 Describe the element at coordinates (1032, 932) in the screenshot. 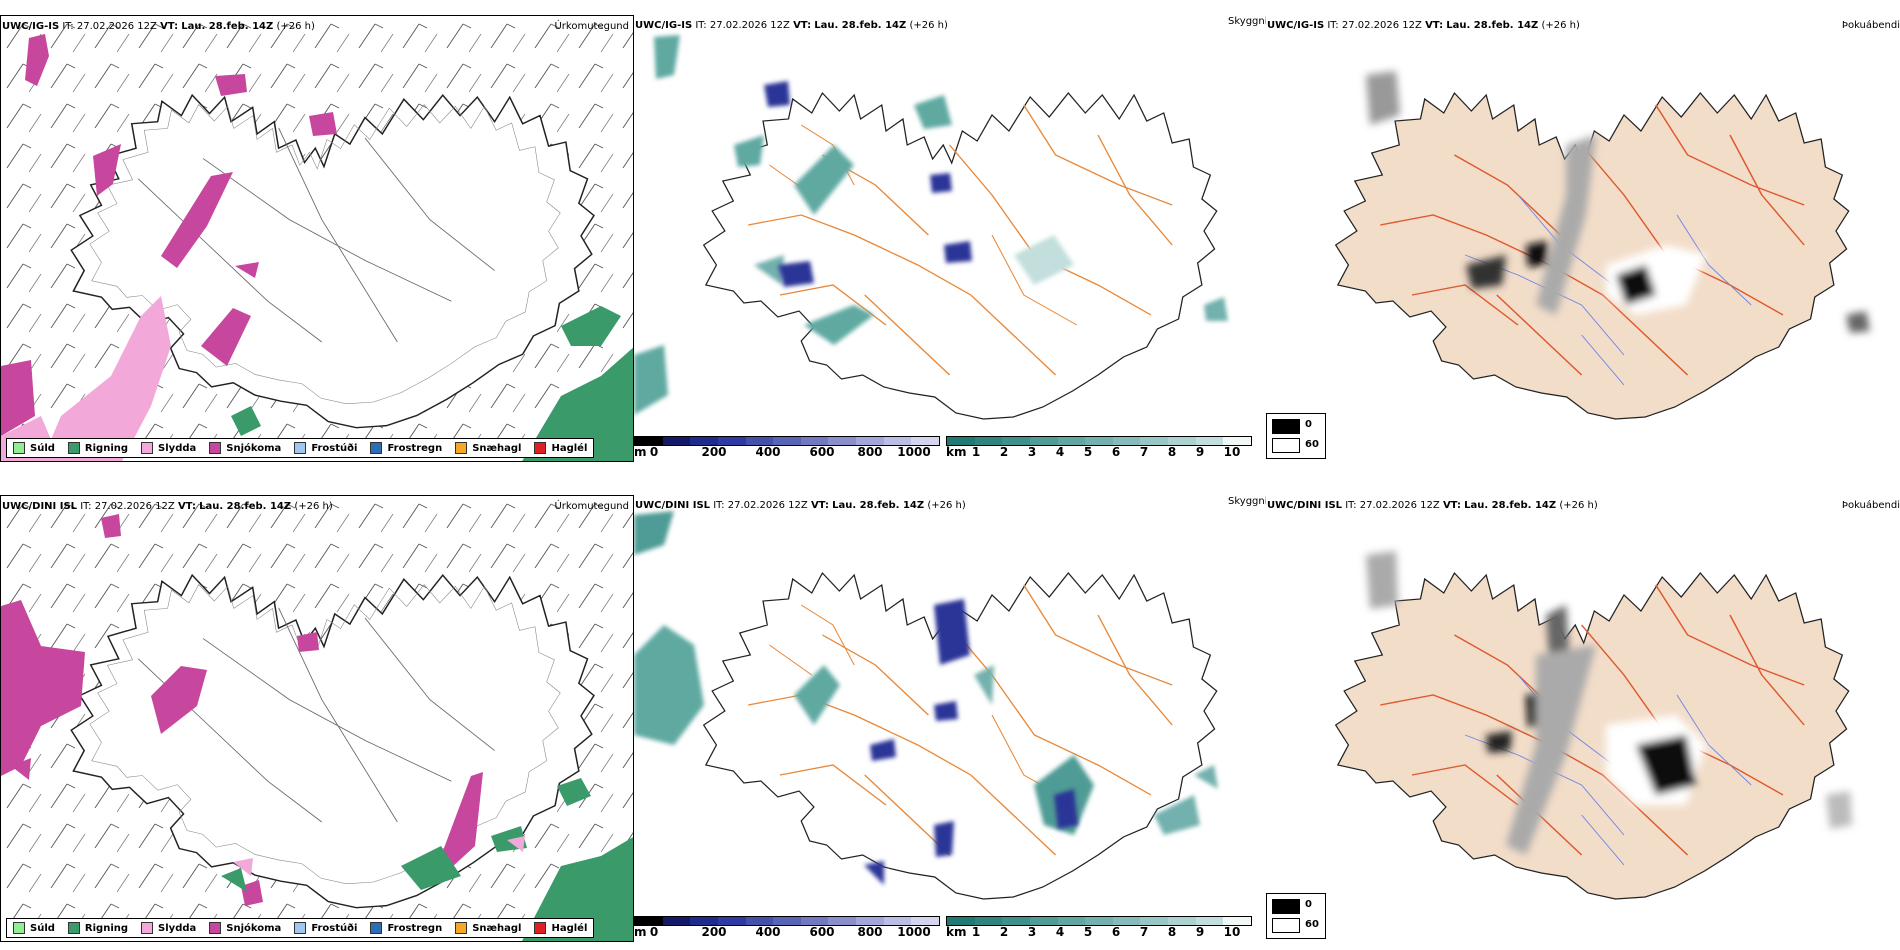

I see `vis-tick: 3` at that location.